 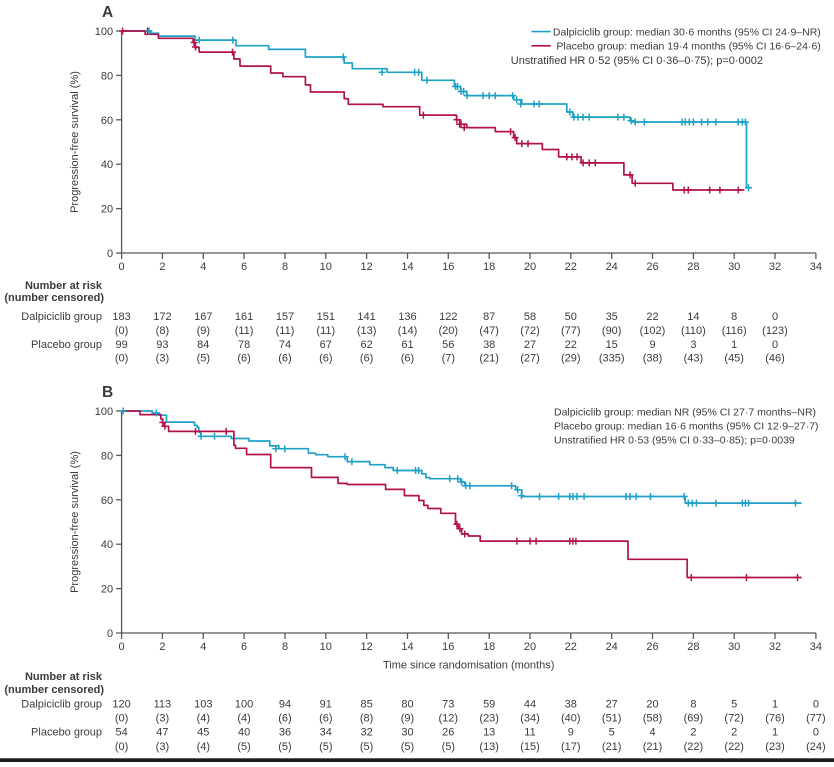 What do you see at coordinates (612, 359) in the screenshot?
I see `svg-text: (335)` at bounding box center [612, 359].